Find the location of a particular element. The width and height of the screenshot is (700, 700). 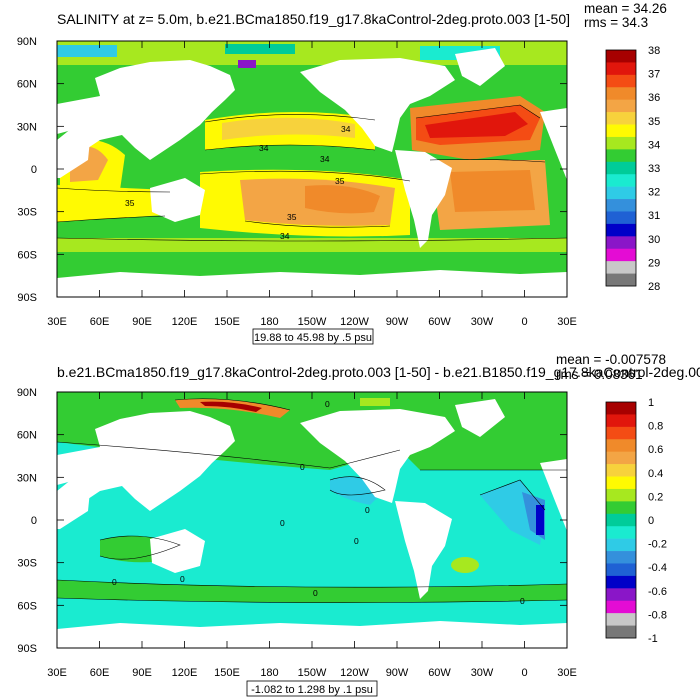

panel1-ytick-label: 30N is located at coordinates (27, 127).